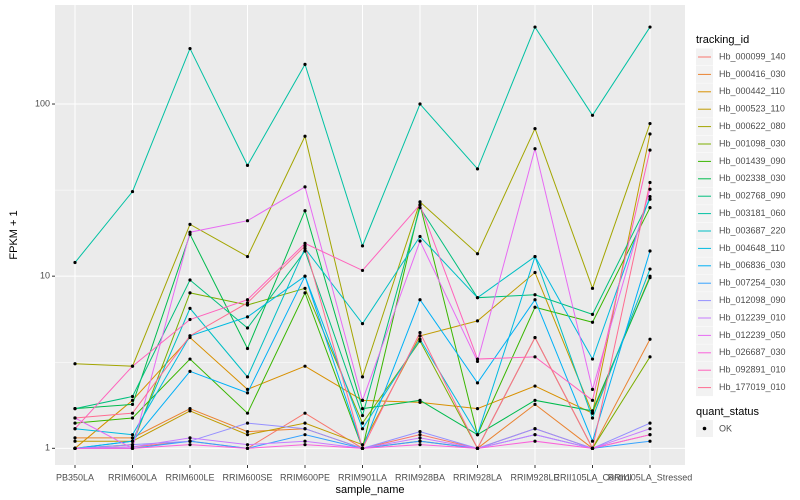  Describe the element at coordinates (42, 103) in the screenshot. I see `y-tick-label: 100` at that location.